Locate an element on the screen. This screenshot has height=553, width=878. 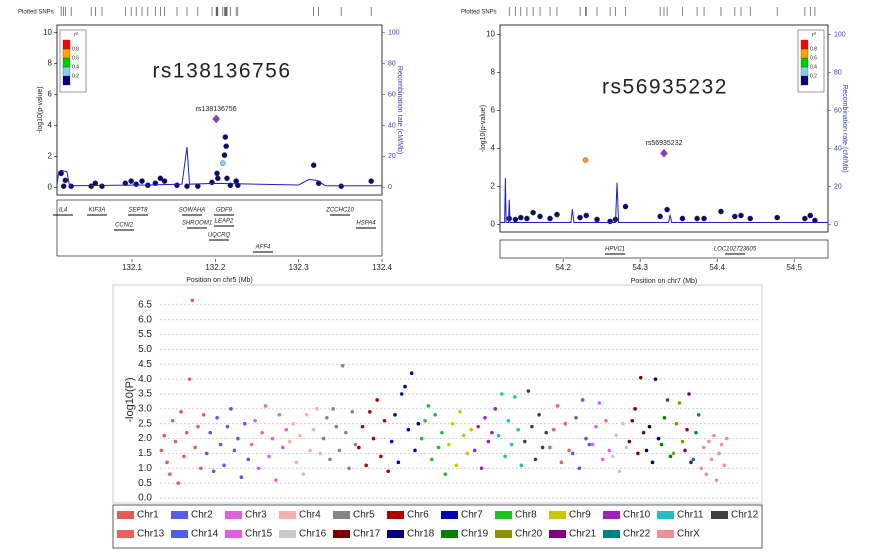
legend-label: Chr7 is located at coordinates (472, 515).